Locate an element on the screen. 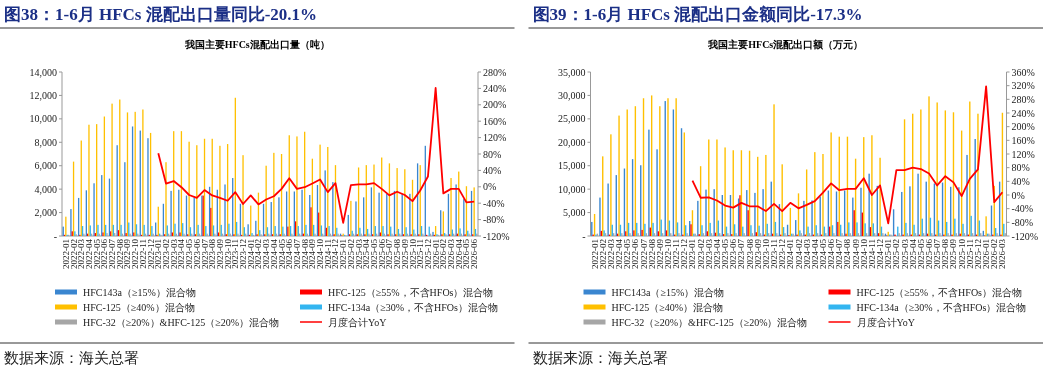 The image size is (1057, 374). y-tick-label: 20,000 is located at coordinates (572, 142).